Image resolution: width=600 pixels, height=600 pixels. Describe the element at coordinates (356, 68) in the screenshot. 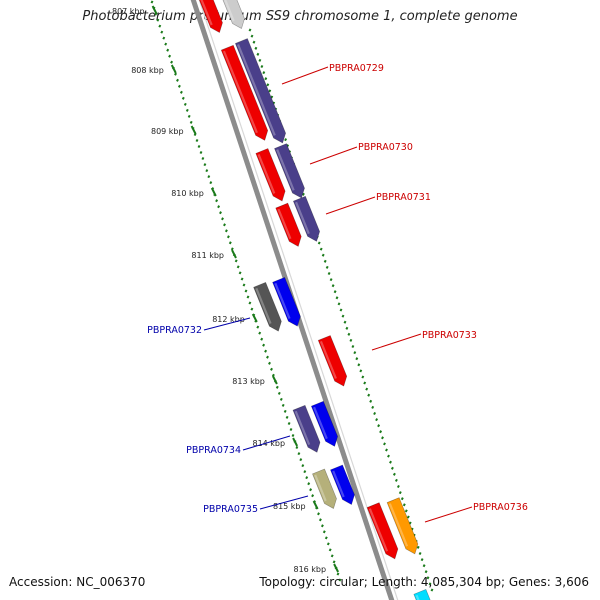

I see `gene-label: PBPRA0729` at that location.